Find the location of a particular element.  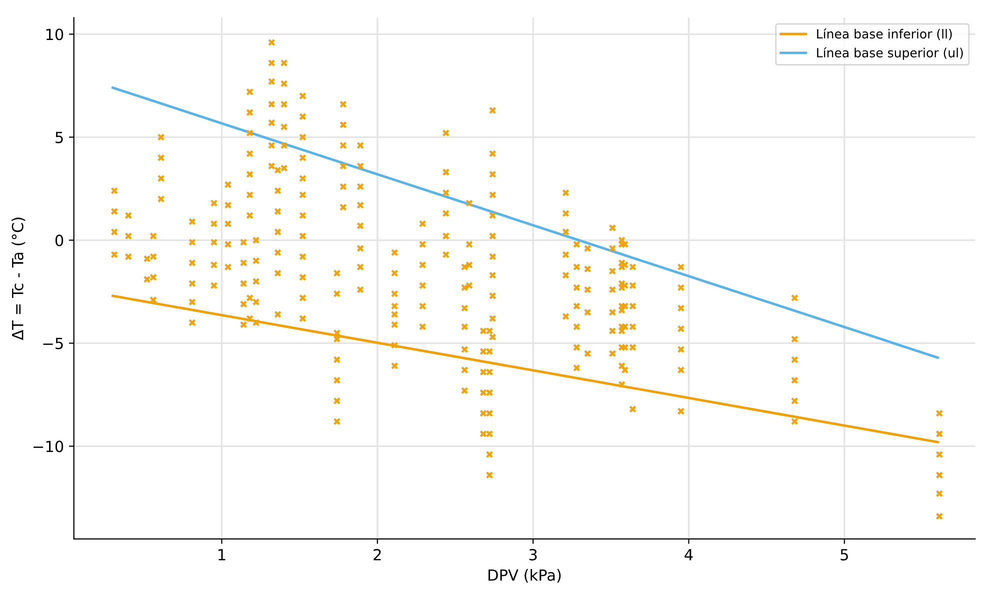

y-tick-label: −5 is located at coordinates (53, 344).